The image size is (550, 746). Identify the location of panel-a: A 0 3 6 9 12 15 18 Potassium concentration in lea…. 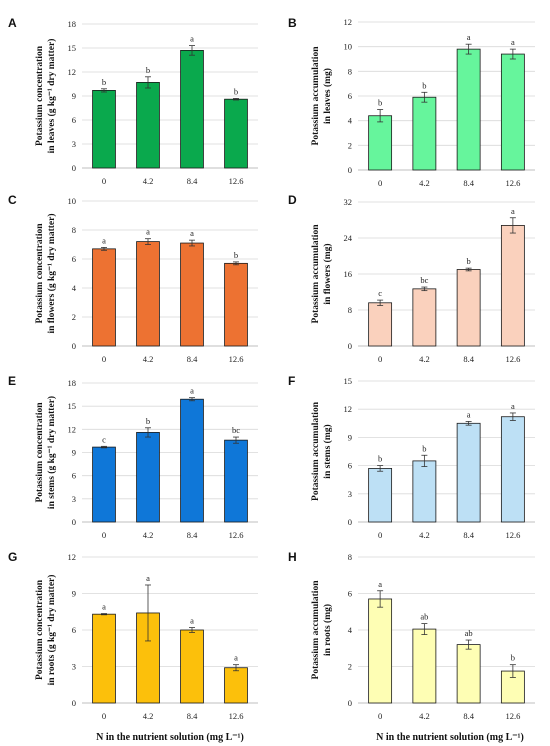
(133, 101).